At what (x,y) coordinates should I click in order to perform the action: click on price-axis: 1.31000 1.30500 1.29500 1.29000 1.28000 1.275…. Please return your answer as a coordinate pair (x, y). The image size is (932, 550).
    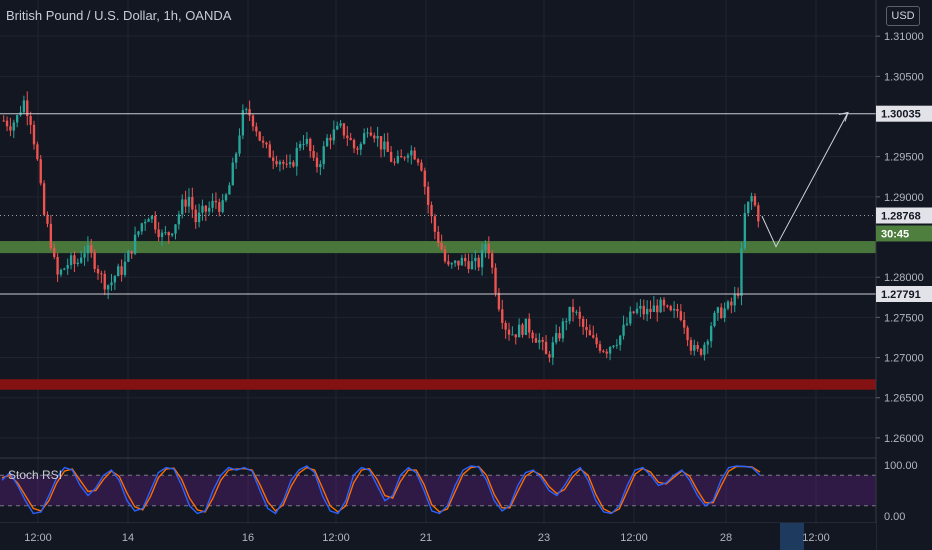
    Looking at the image, I should click on (903, 275).